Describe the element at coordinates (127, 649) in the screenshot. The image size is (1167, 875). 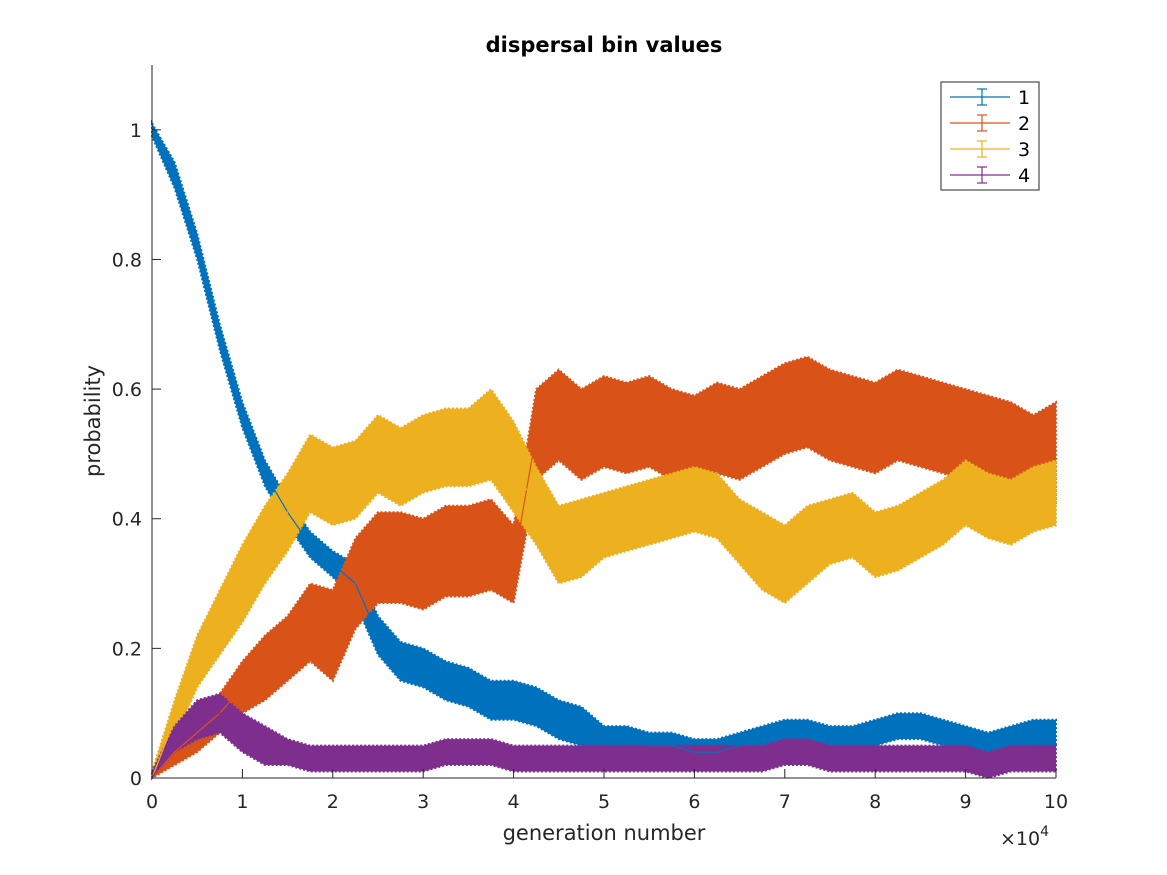
I see `y-tick-label: 0.2` at that location.